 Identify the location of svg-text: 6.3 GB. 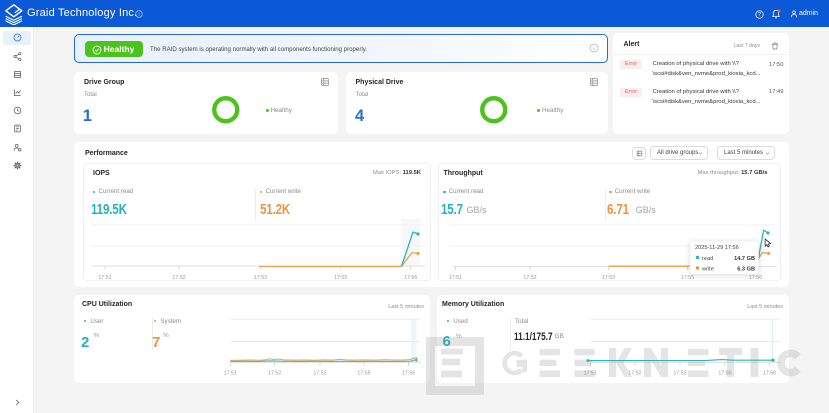
(746, 269).